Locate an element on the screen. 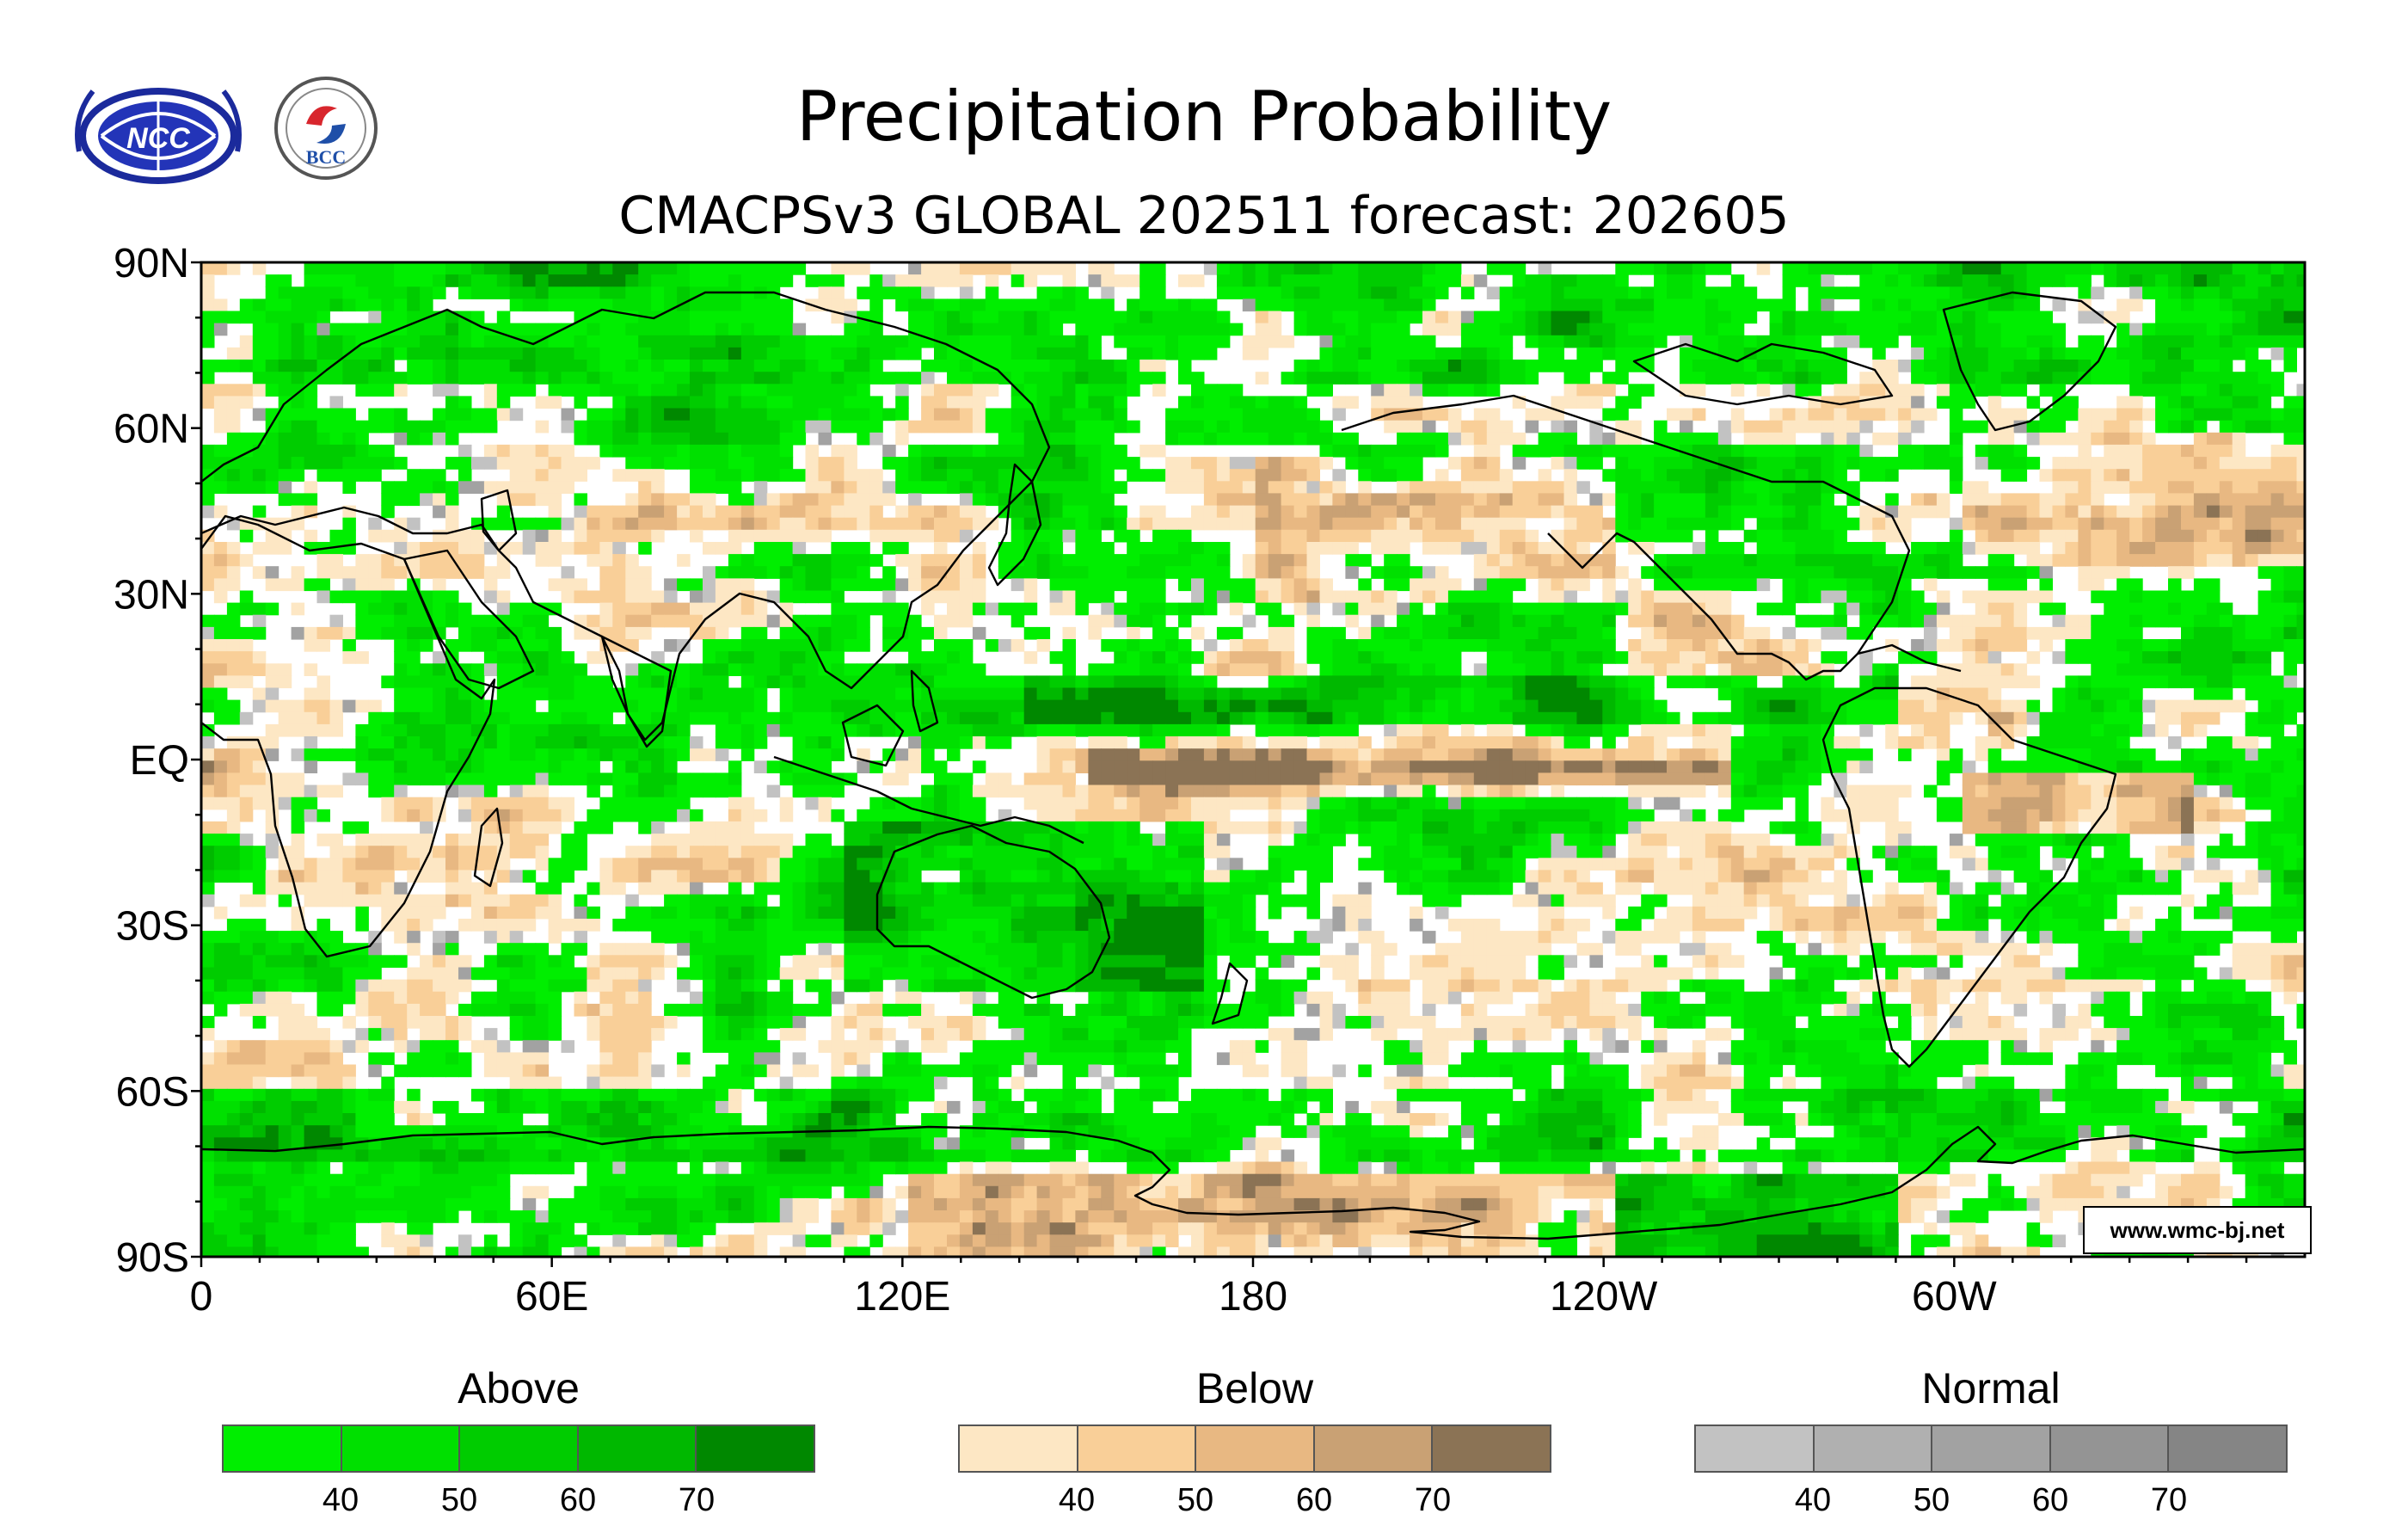 The width and height of the screenshot is (2408, 1526). coast-australia is located at coordinates (993, 912).